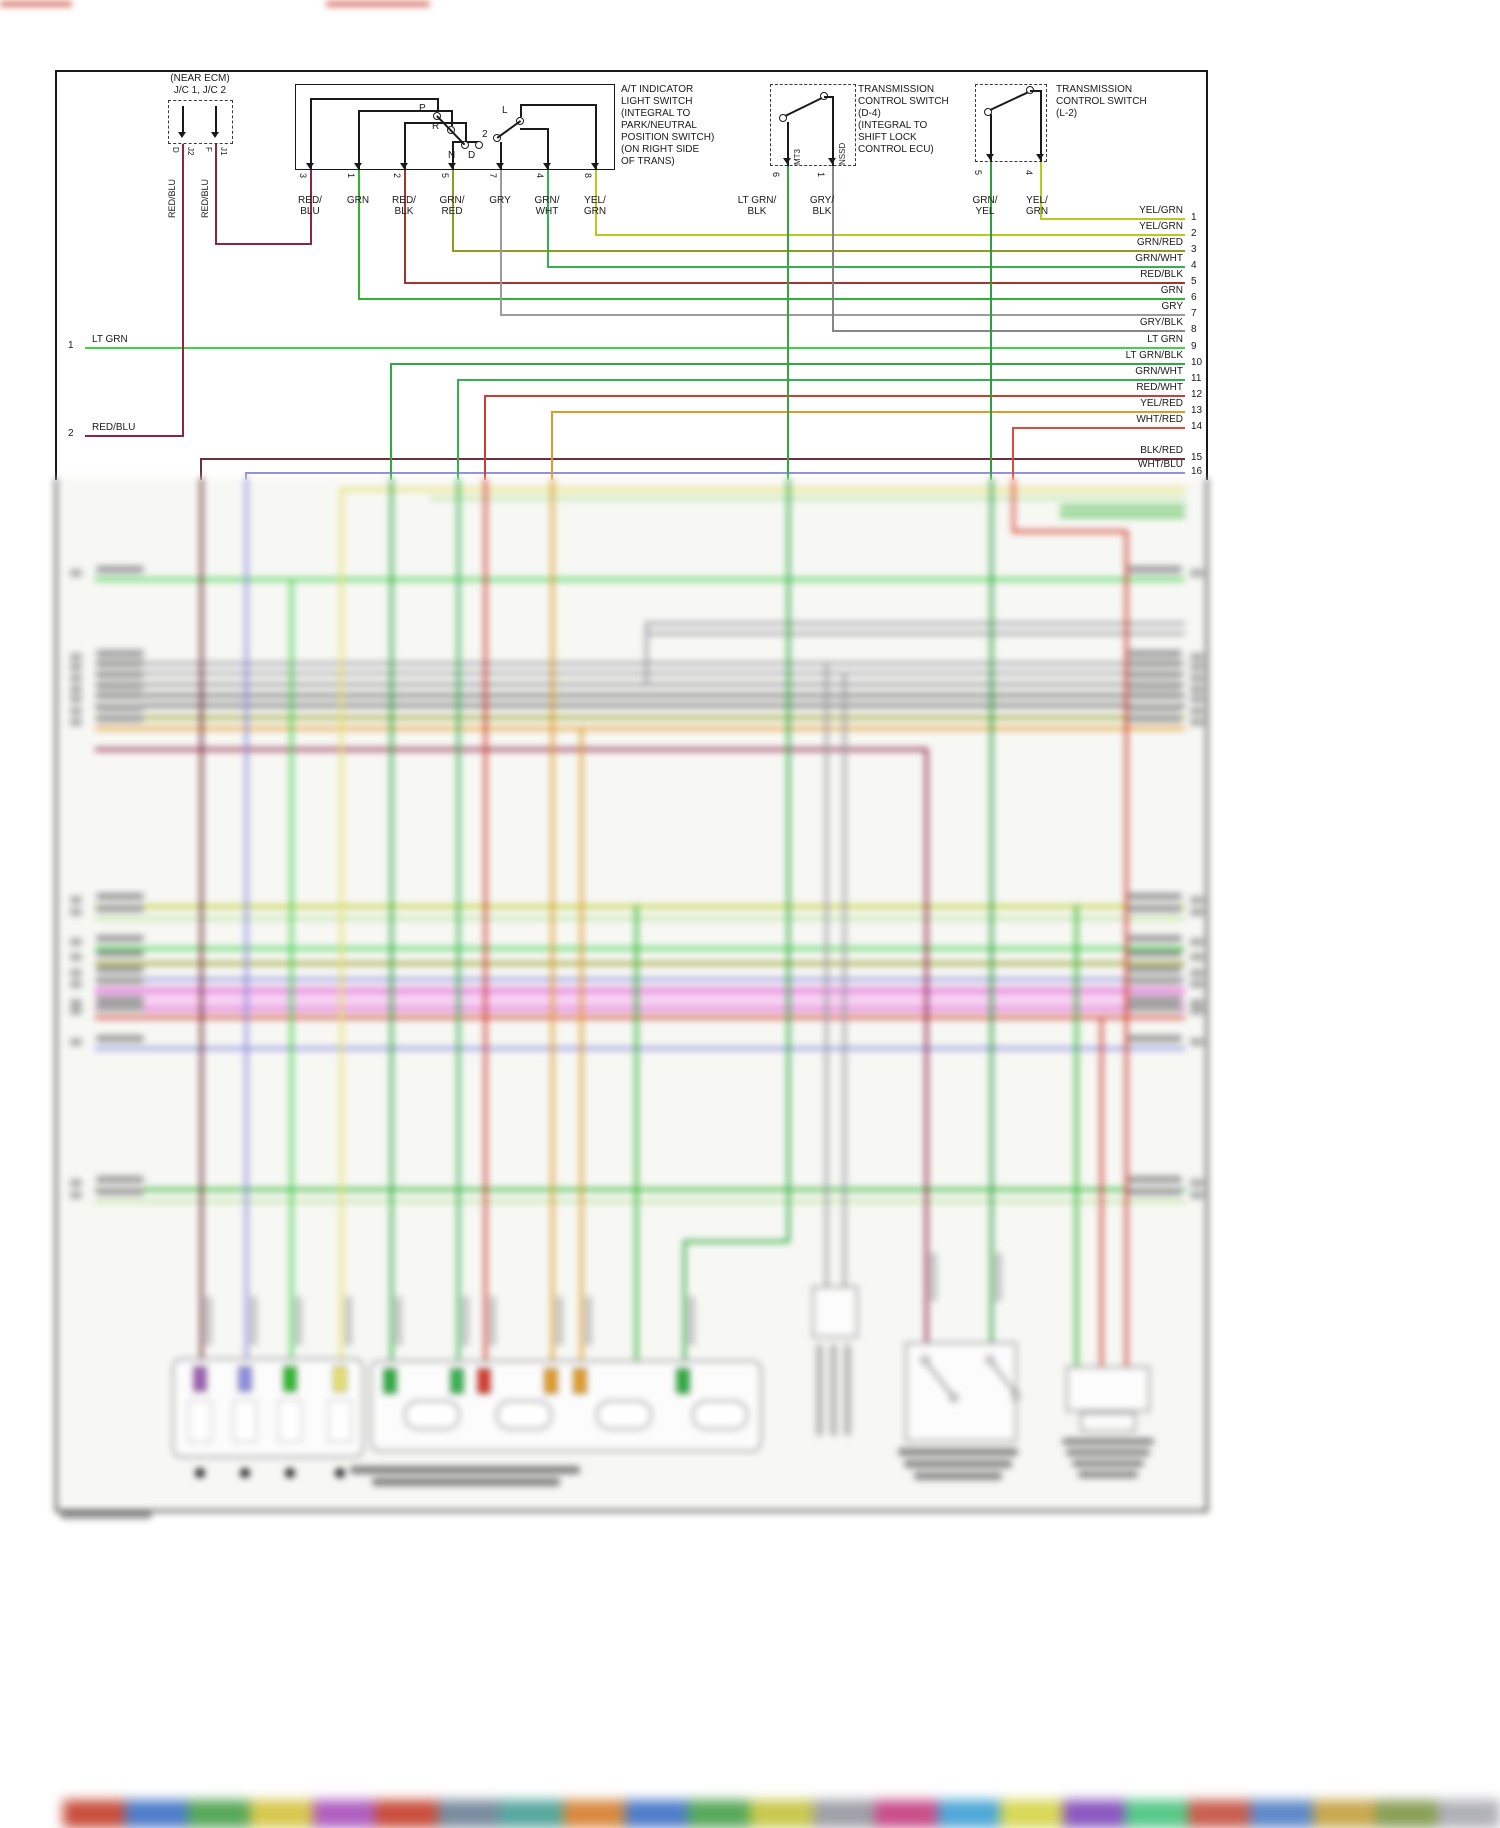  Describe the element at coordinates (1108, 1422) in the screenshot. I see `connector-block-b2` at that location.